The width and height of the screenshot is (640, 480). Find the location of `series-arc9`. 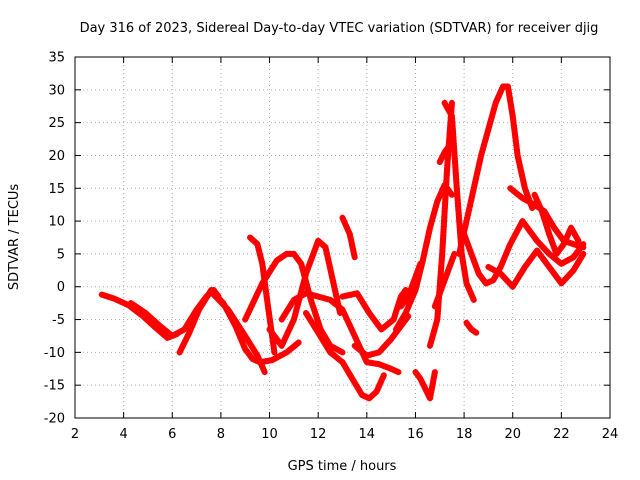

series-arc9 is located at coordinates (345, 356).